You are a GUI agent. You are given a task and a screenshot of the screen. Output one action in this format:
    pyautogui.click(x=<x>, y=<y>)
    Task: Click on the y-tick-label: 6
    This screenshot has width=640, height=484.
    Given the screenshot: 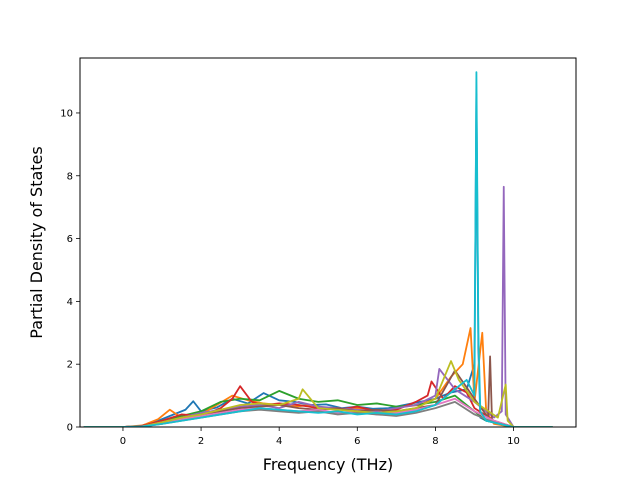 What is the action you would take?
    pyautogui.click(x=70, y=239)
    